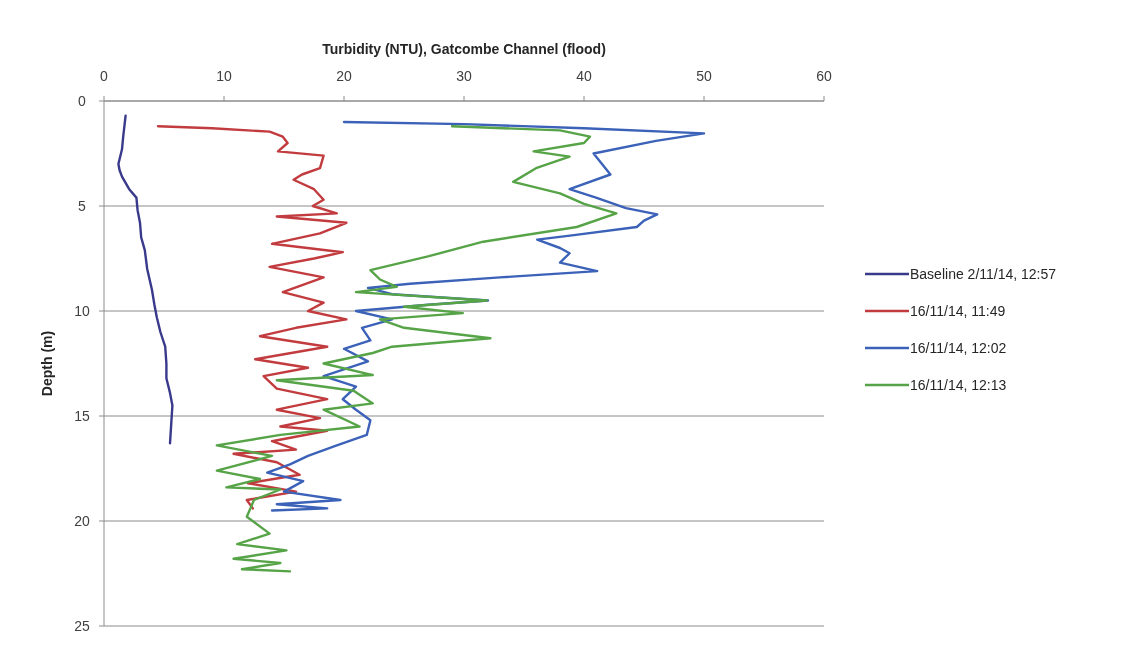 This screenshot has height=650, width=1125. What do you see at coordinates (824, 76) in the screenshot?
I see `x-tick-label: 60` at bounding box center [824, 76].